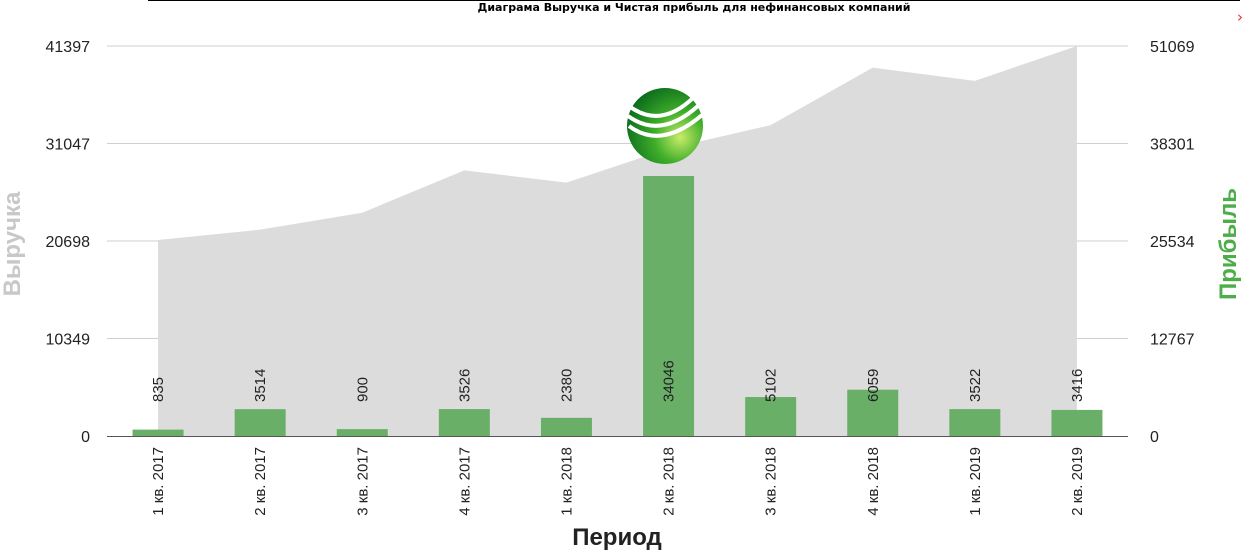 The height and width of the screenshot is (553, 1243). I want to click on x-axis-title: Период, so click(617, 537).